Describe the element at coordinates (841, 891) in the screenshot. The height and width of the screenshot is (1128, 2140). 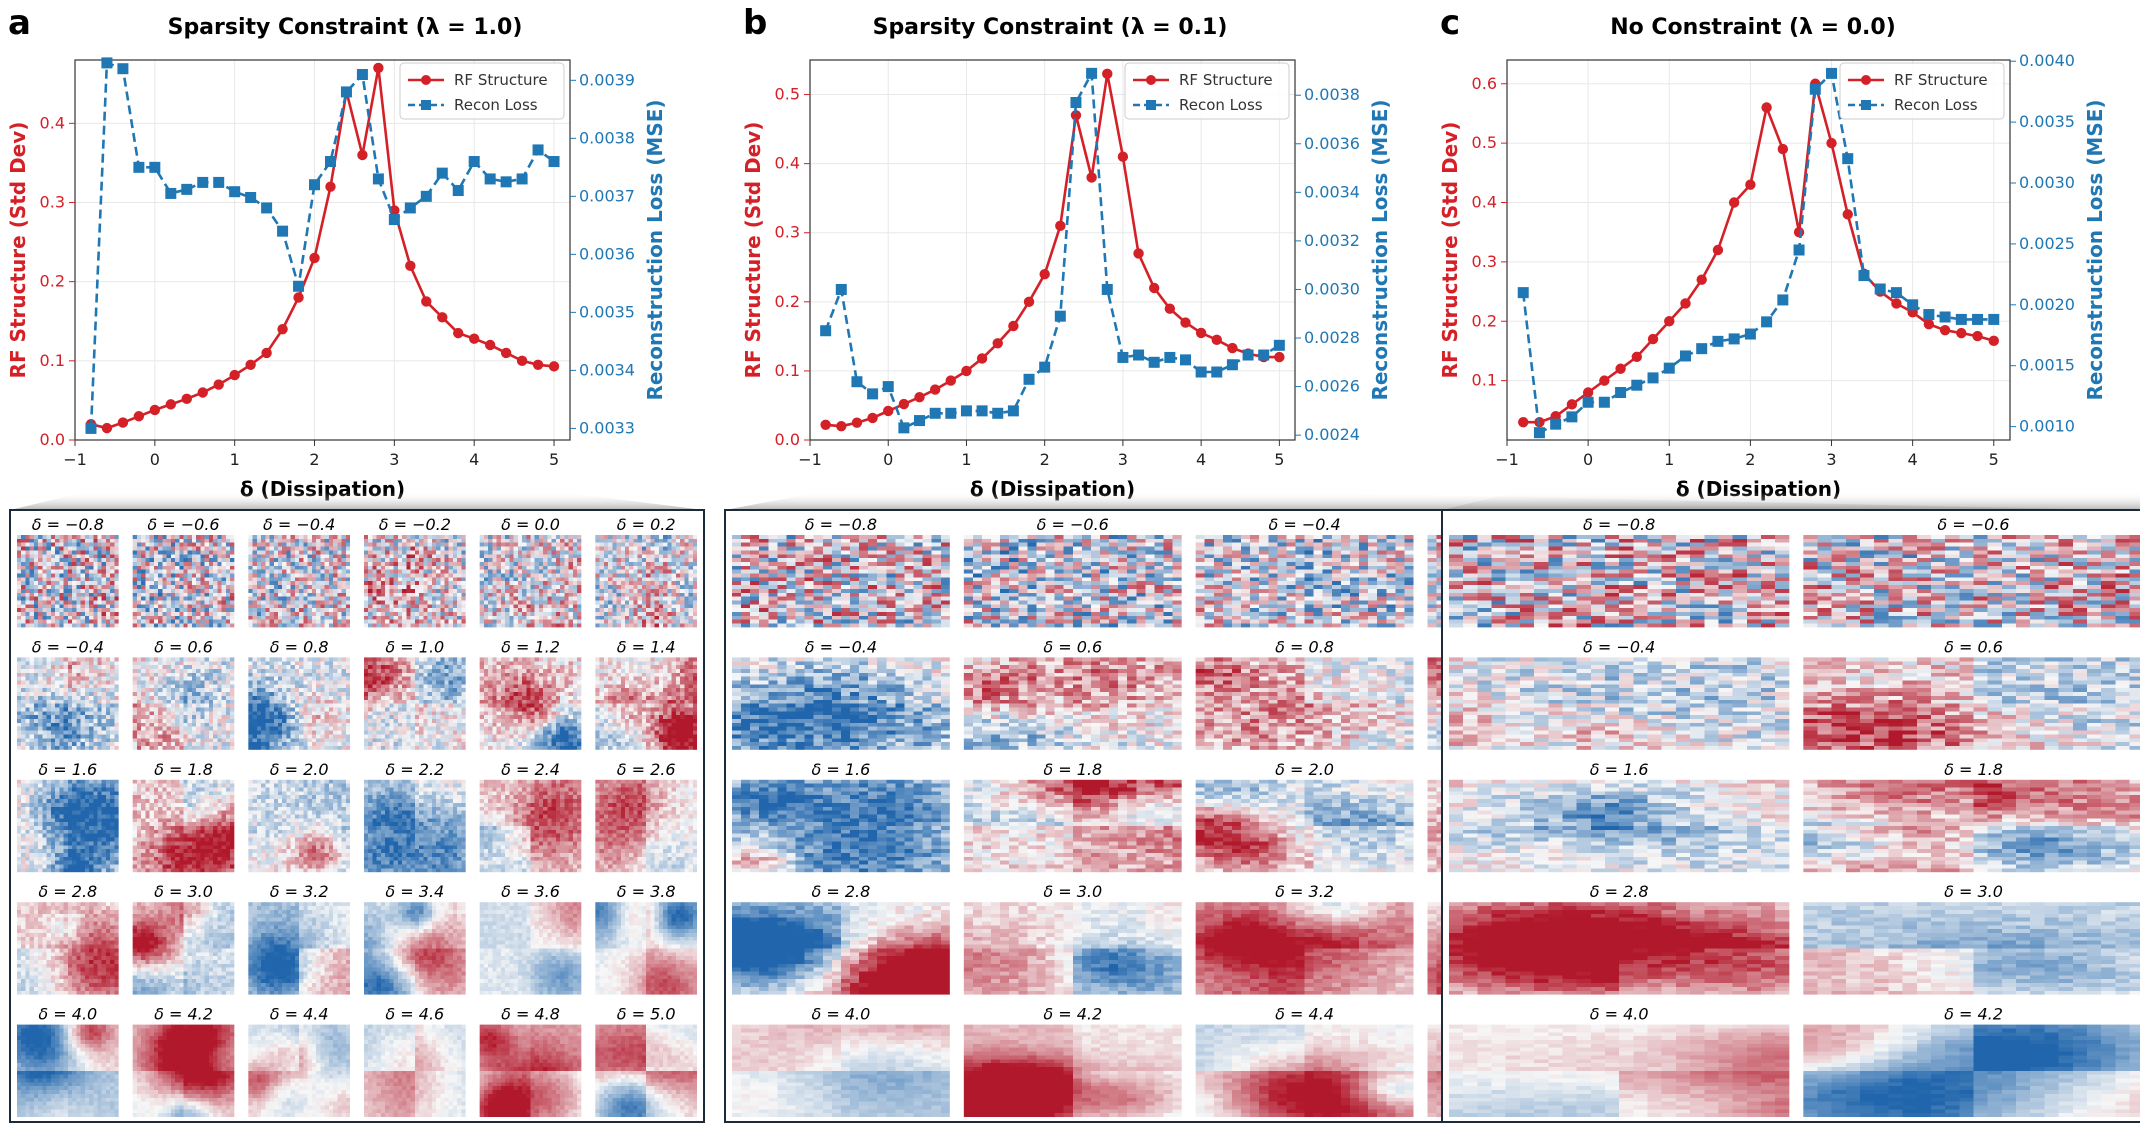
I see `thumbnail-label: δ = 2.8` at that location.